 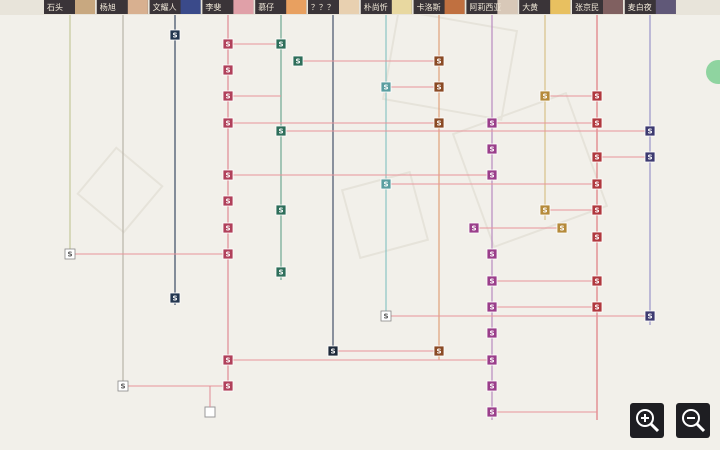 I want to click on character-tab: ？？？, so click(x=333, y=7).